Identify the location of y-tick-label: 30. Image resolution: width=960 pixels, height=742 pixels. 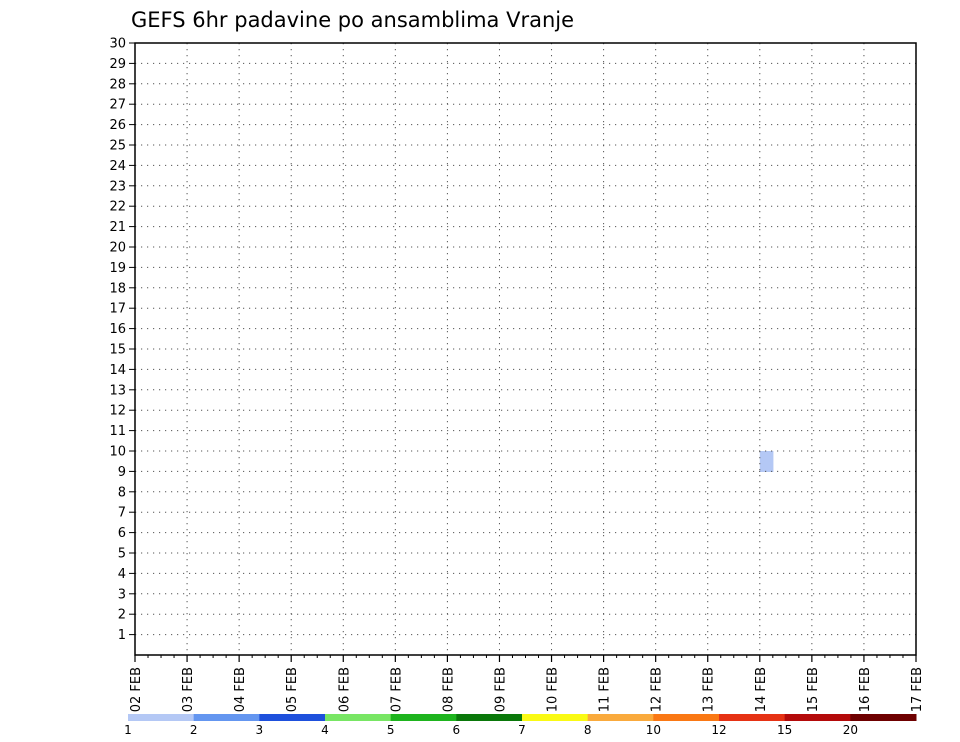
(117, 44).